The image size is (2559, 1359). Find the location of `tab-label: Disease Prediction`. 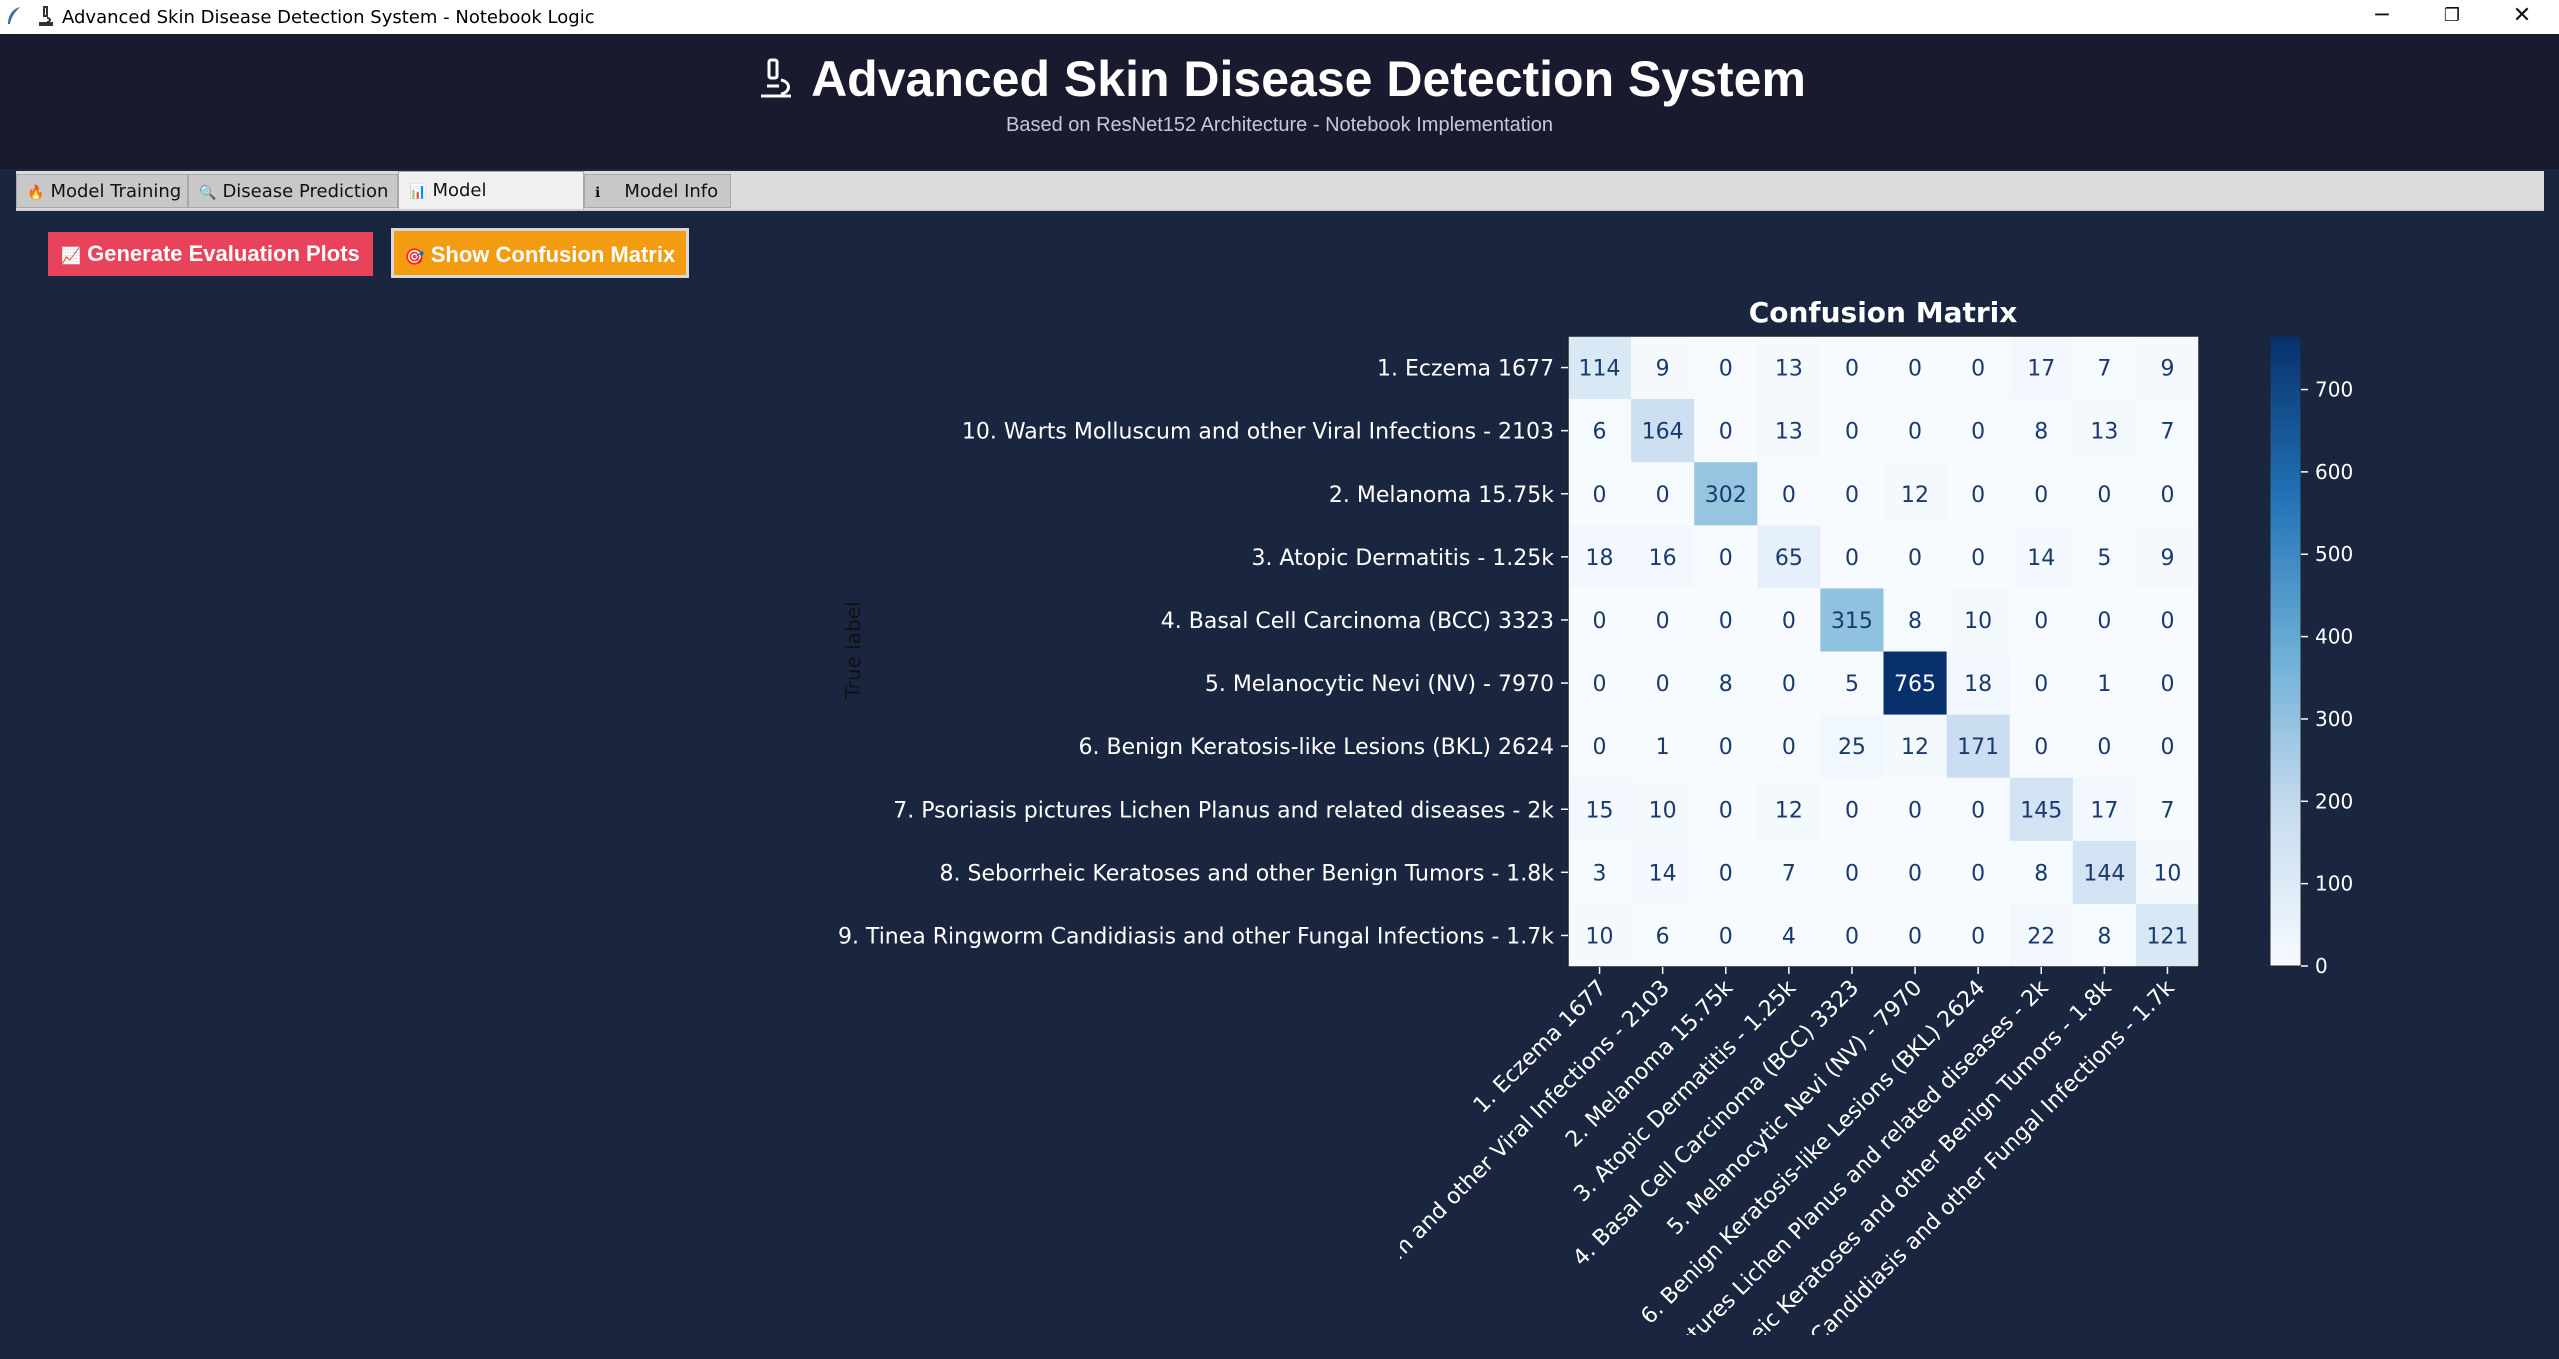

tab-label: Disease Prediction is located at coordinates (305, 191).